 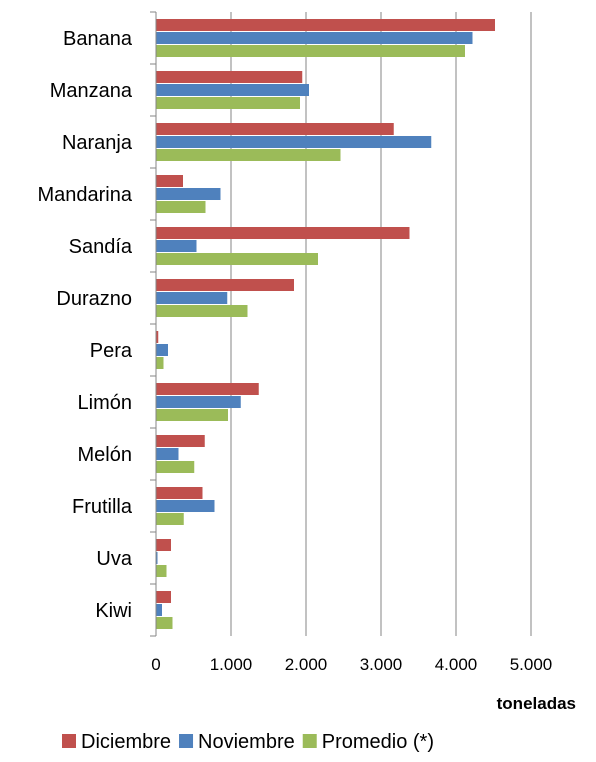 What do you see at coordinates (105, 403) in the screenshot?
I see `category-label: Limón` at bounding box center [105, 403].